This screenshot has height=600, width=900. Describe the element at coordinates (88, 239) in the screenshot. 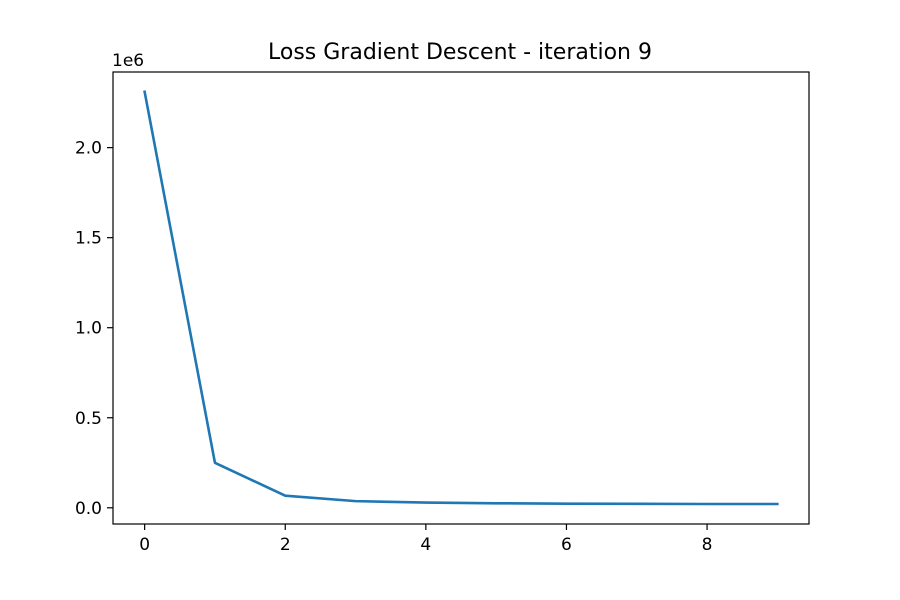

I see `y-tick-label: 1.5` at that location.